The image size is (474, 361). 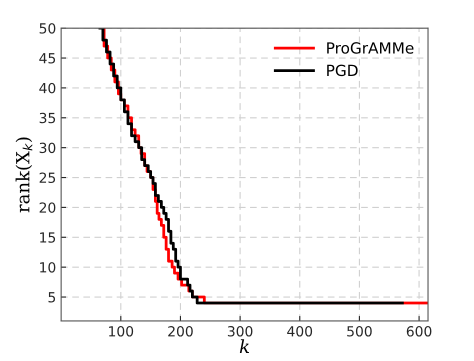 I want to click on x-axis-title: k, so click(x=245, y=346).